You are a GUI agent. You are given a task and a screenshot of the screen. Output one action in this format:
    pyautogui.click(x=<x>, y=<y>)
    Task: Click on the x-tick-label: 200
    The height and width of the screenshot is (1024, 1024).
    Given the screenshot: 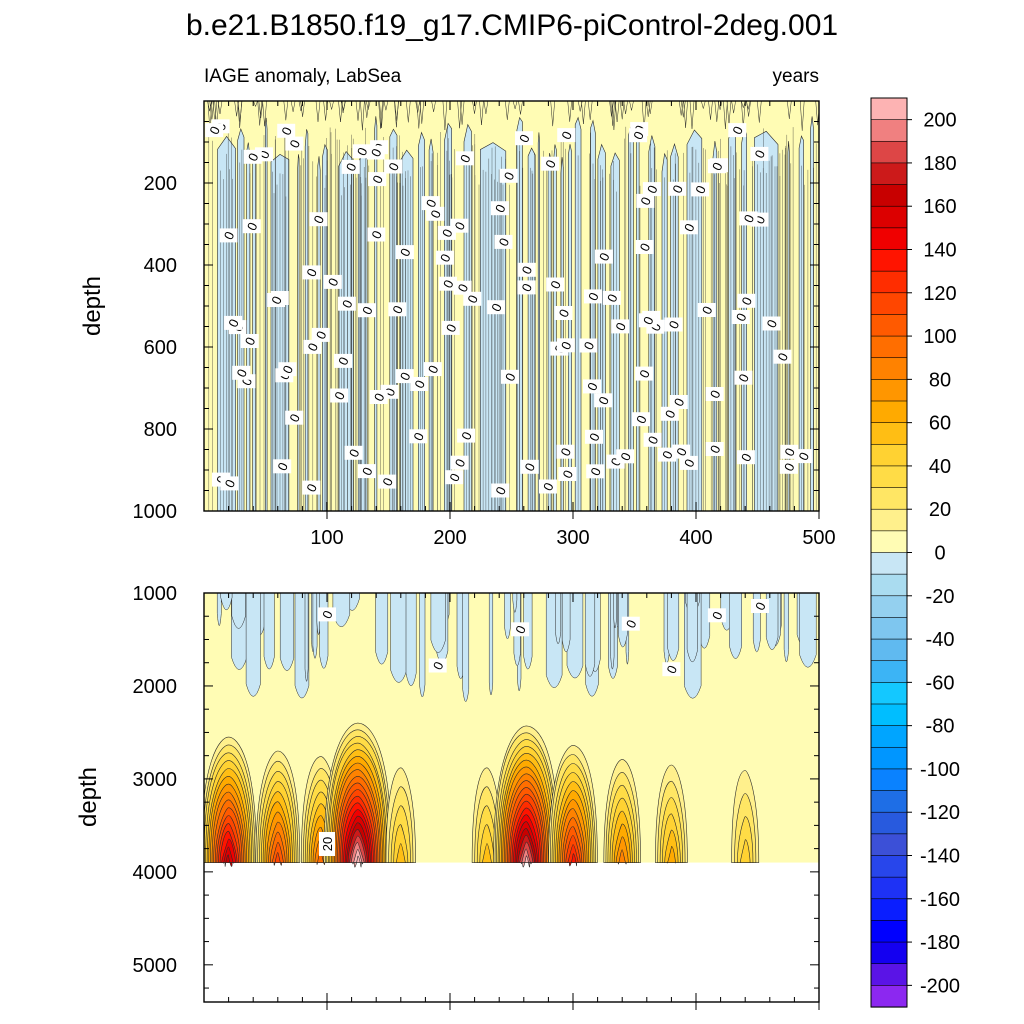 What is the action you would take?
    pyautogui.click(x=449, y=538)
    